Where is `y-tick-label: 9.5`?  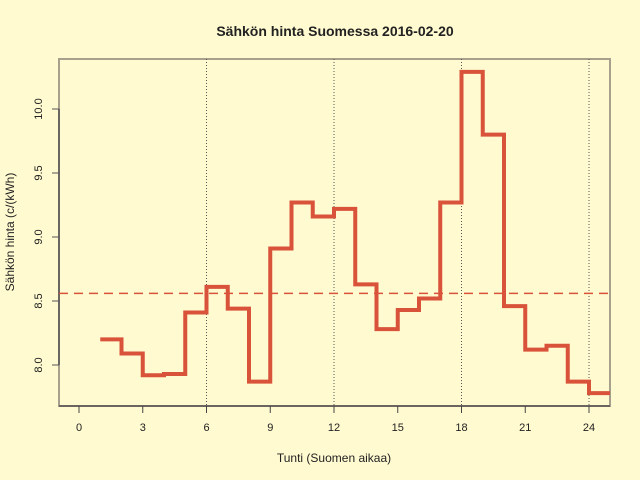
y-tick-label: 9.5 is located at coordinates (39, 172).